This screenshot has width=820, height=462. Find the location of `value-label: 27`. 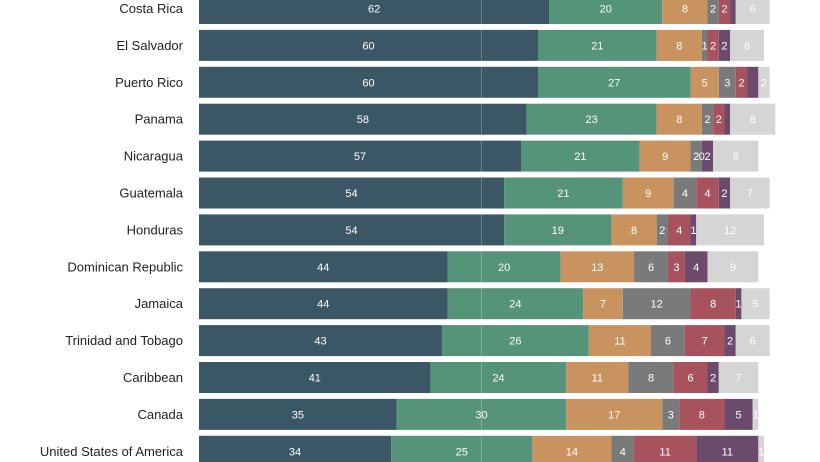

value-label: 27 is located at coordinates (614, 83).